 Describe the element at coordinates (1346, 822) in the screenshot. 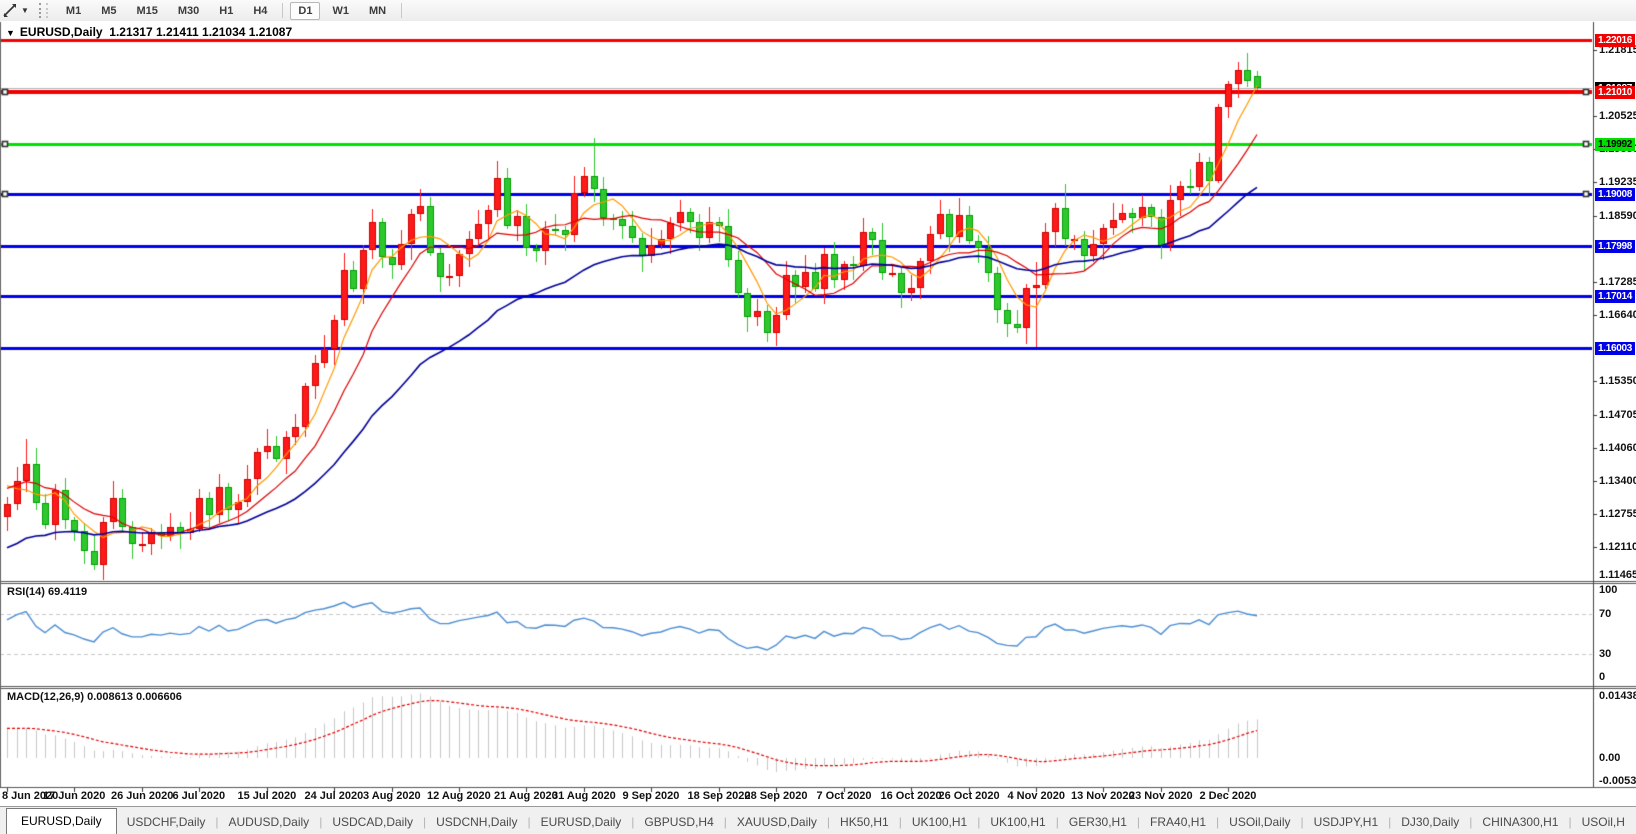

I see `tab-usdjpy-h1: USDJPY,H1` at that location.